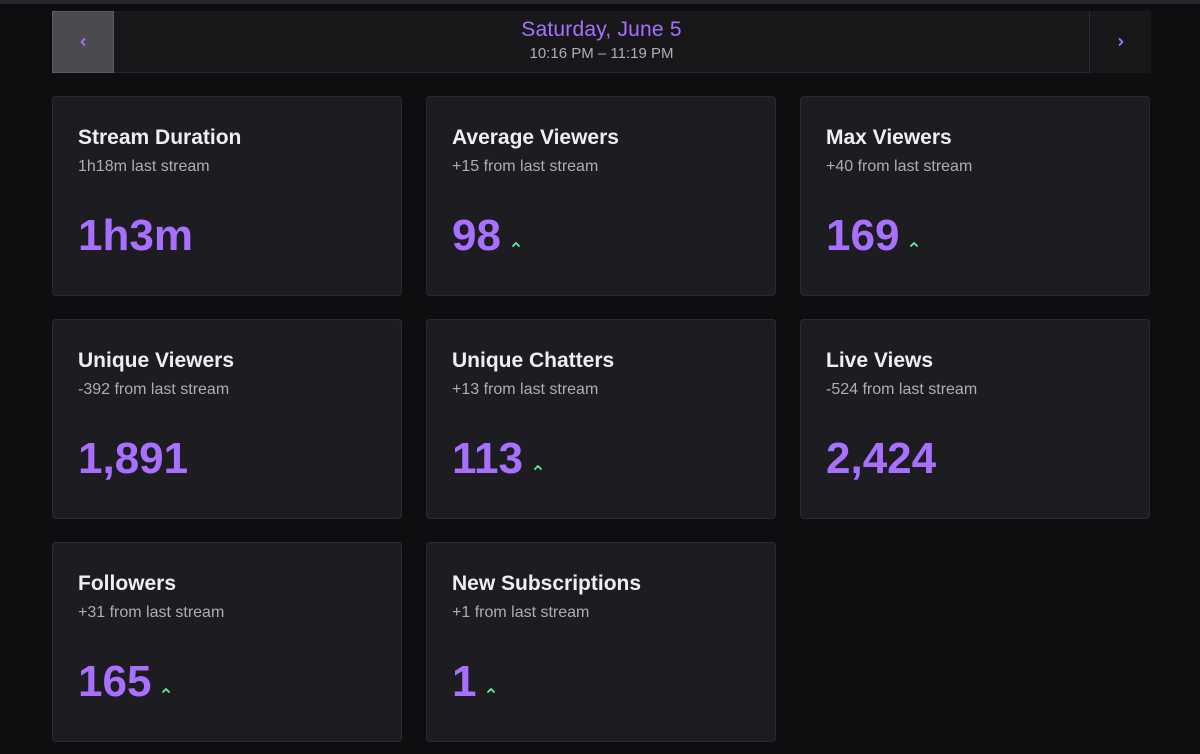 The height and width of the screenshot is (754, 1200). I want to click on stat-value: 1,891, so click(133, 458).